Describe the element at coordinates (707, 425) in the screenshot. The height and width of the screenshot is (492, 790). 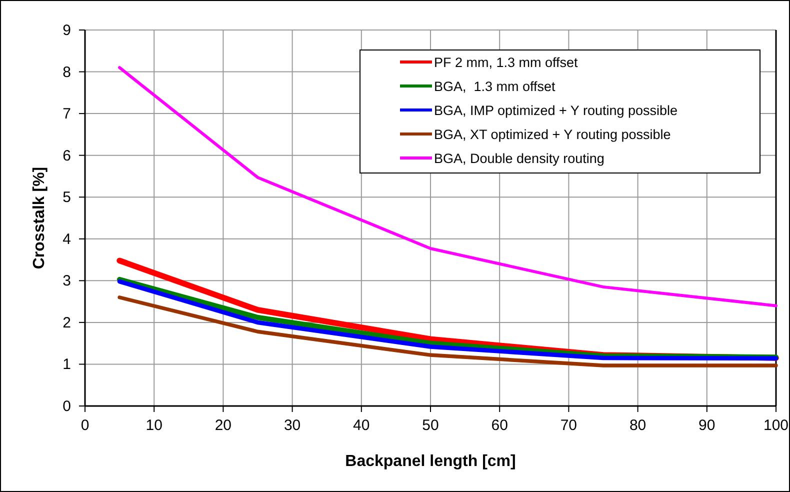
I see `x-tick-label: 90` at that location.